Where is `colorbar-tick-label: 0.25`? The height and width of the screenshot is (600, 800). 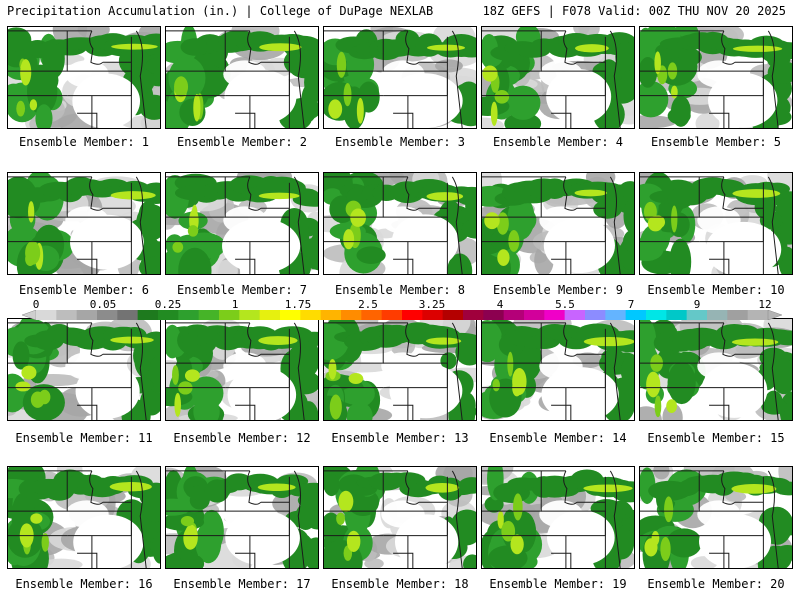 colorbar-tick-label: 0.25 is located at coordinates (168, 304).